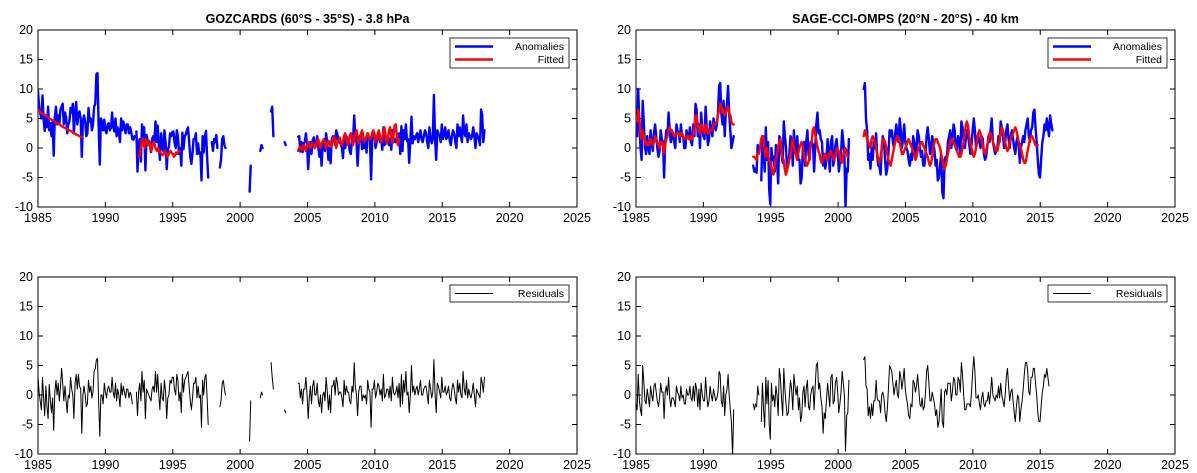 The image size is (1197, 473). I want to click on chart-title: GOZCARDS (60°S - 35°S) - 3.8 hPa, so click(308, 19).